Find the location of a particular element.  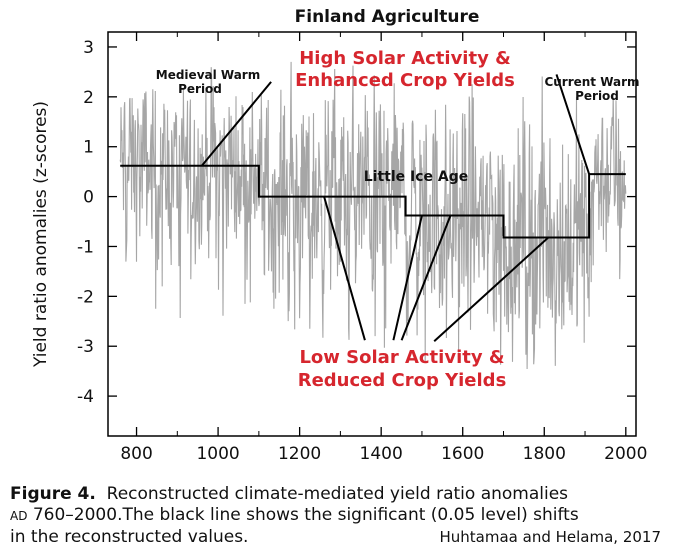

caption-text-3: in the reconstructed values. is located at coordinates (129, 537).